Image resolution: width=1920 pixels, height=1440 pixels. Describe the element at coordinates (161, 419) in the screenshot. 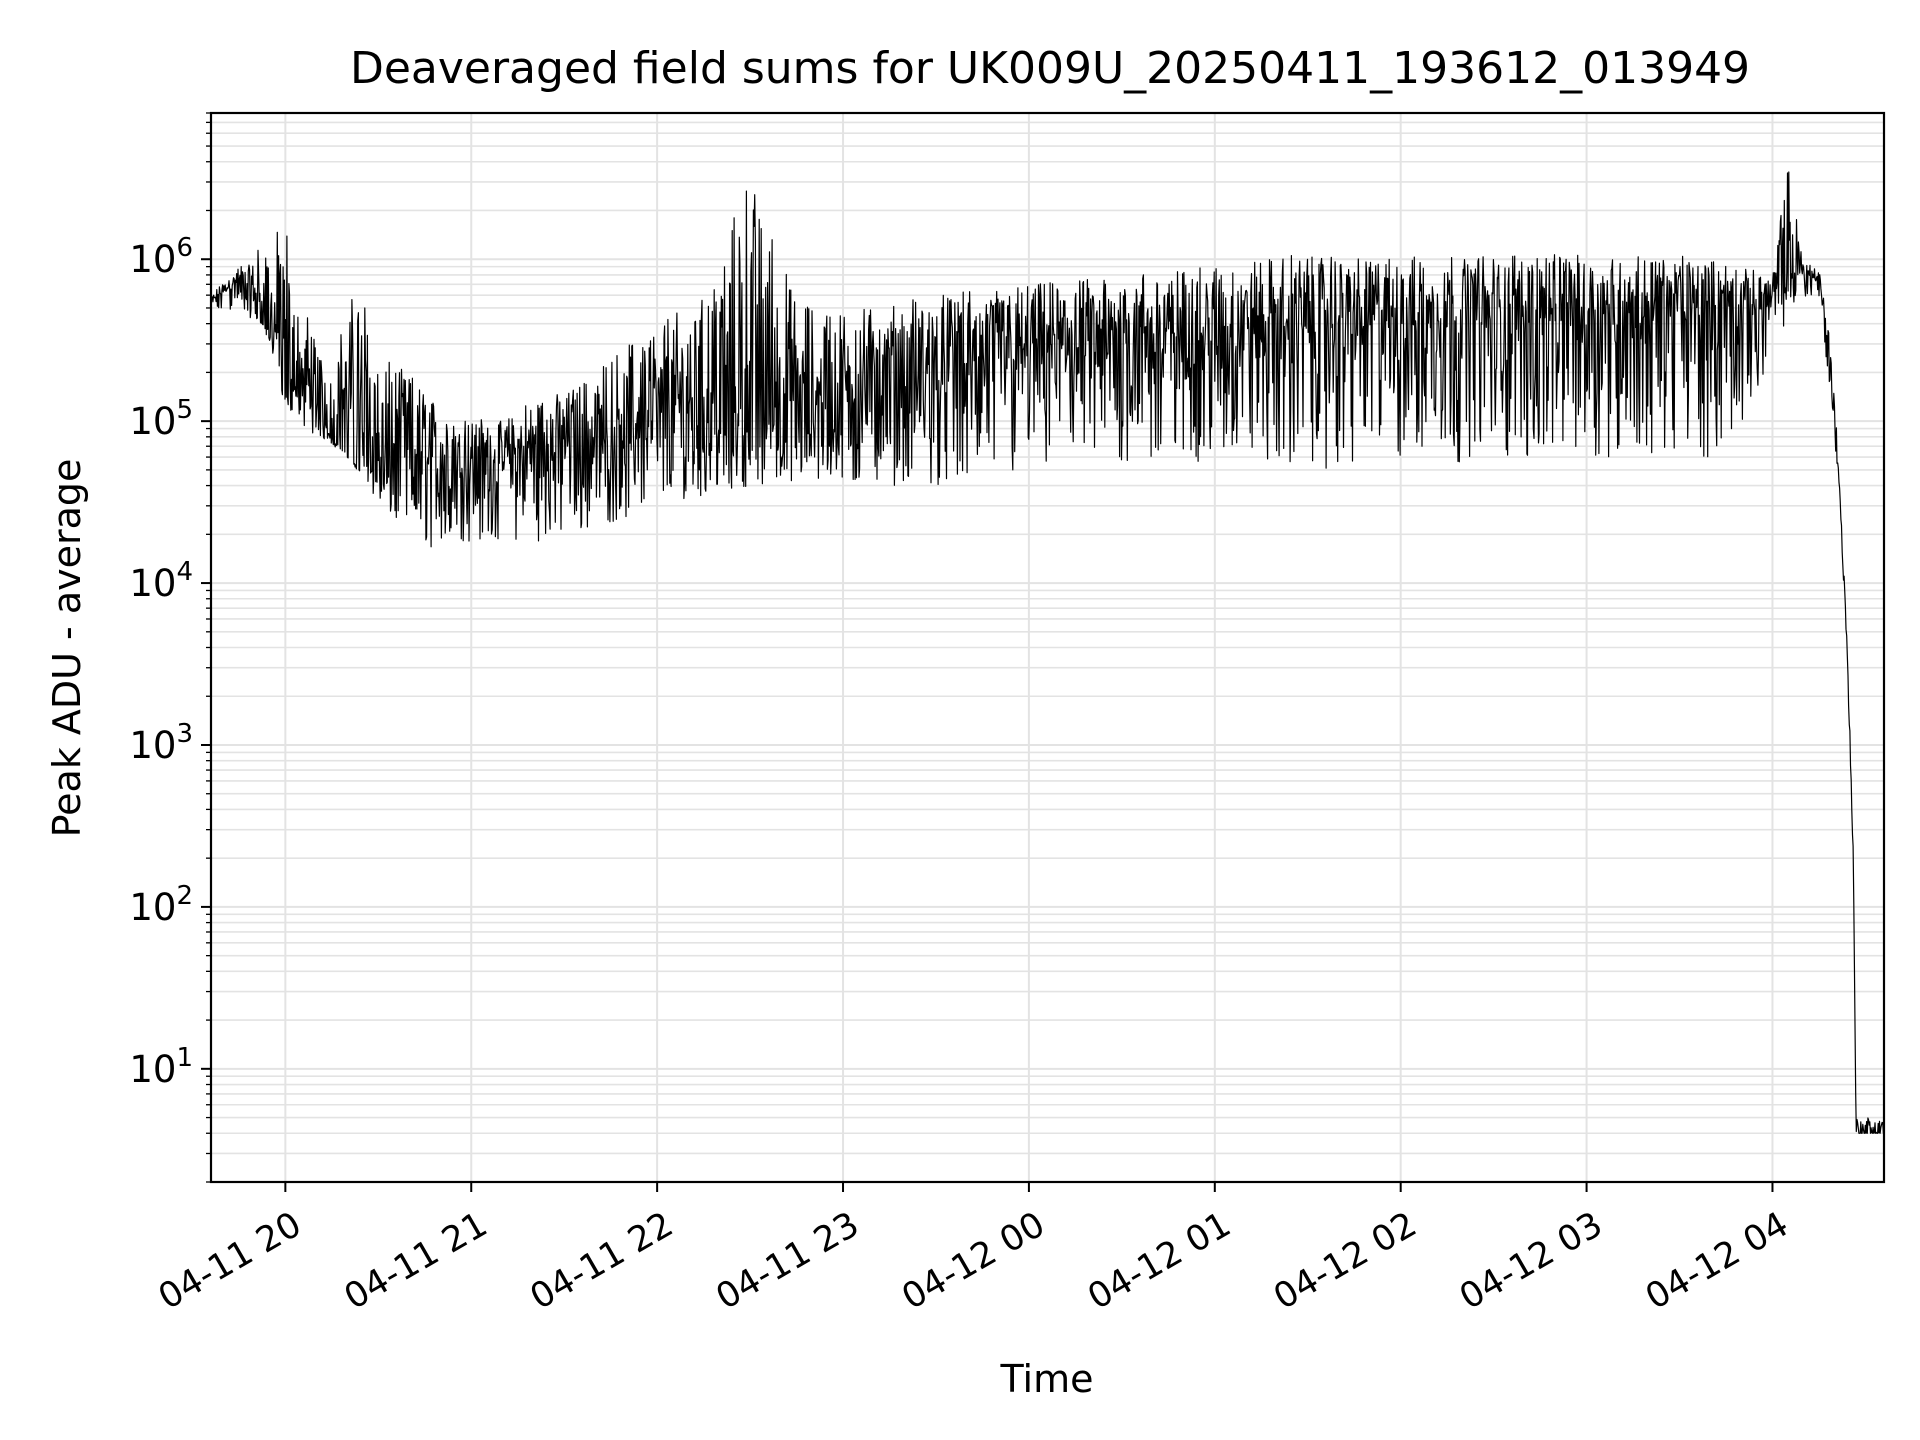

I see `y-tick-label: 105` at that location.